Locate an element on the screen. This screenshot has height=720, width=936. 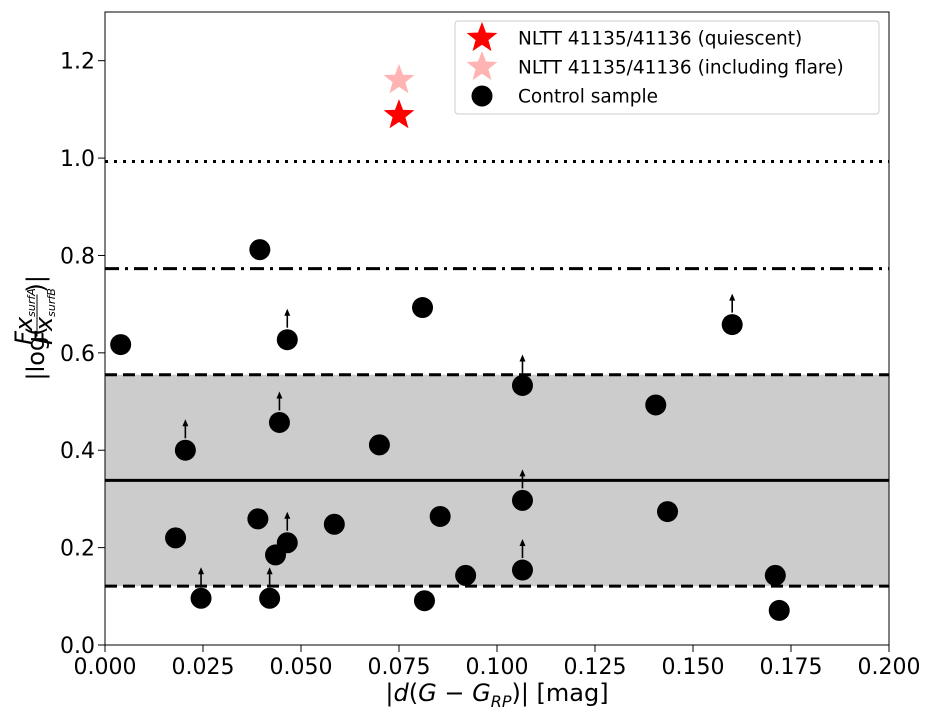
y-axis-label-numerator: FxsurfA is located at coordinates (24, 316).